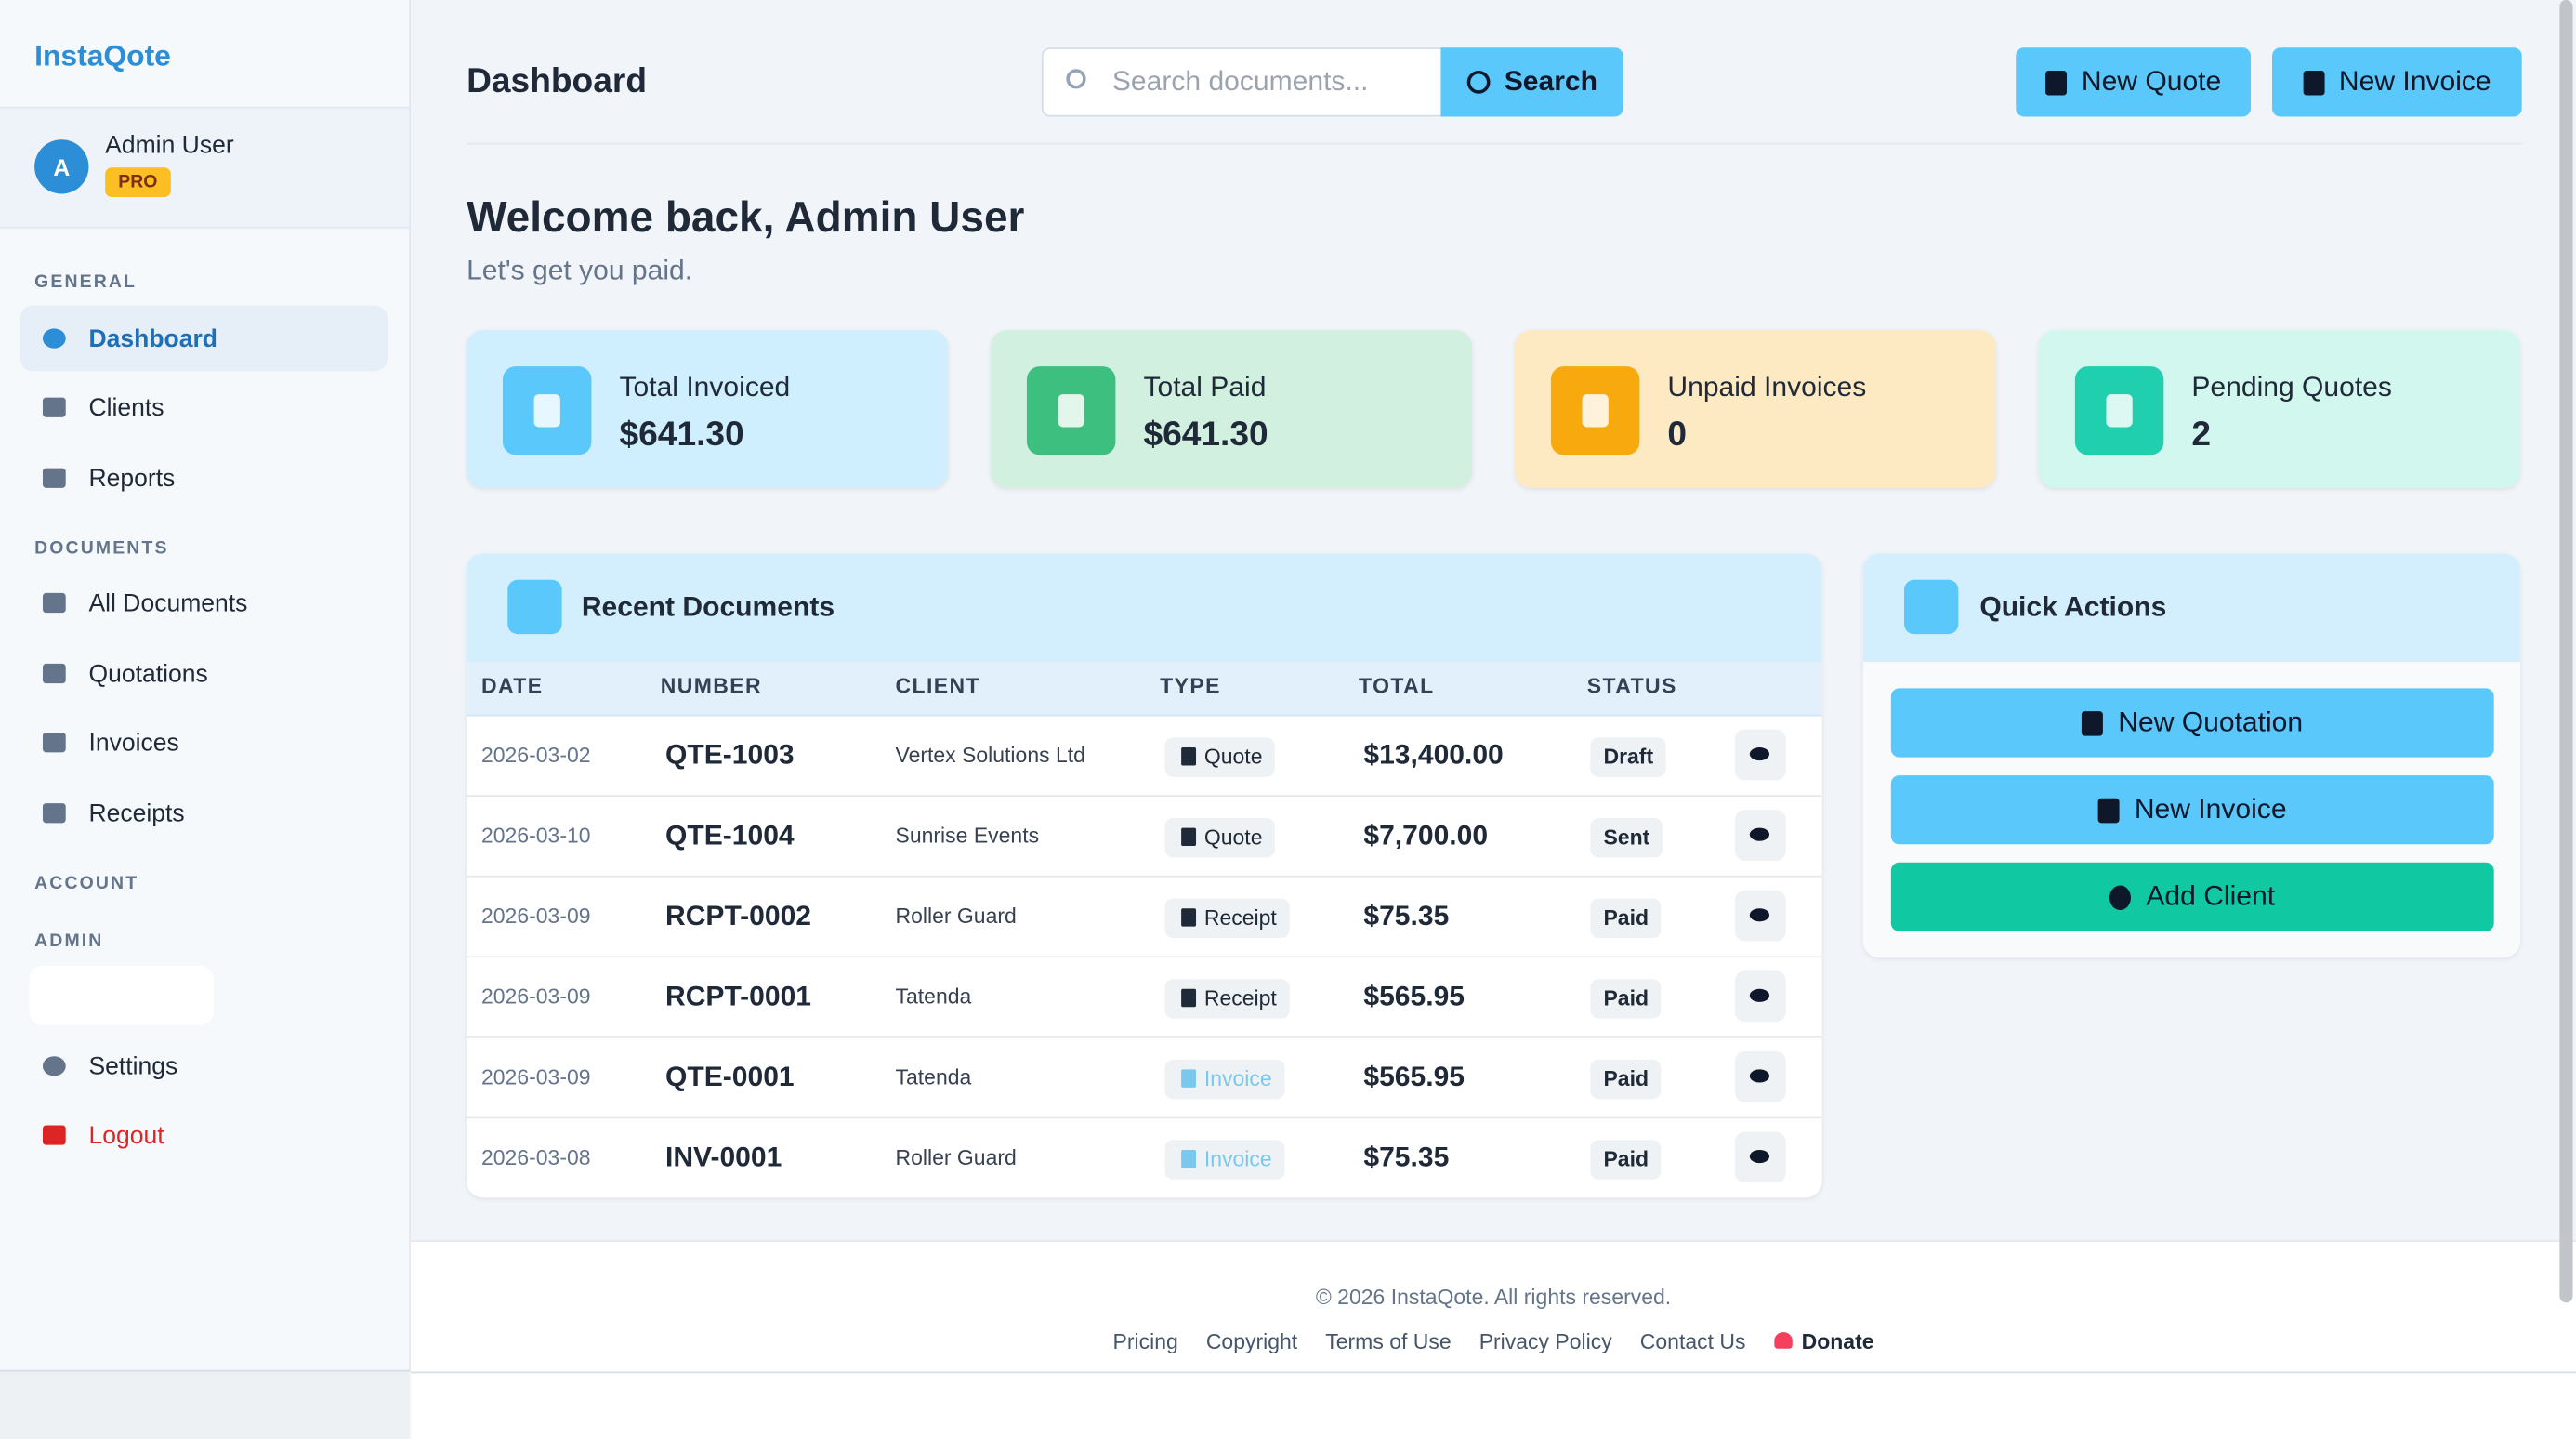 This screenshot has height=1439, width=2576. Describe the element at coordinates (1493, 1297) in the screenshot. I see `copyright: © 2026 InstaQote. All rights reserved.` at that location.